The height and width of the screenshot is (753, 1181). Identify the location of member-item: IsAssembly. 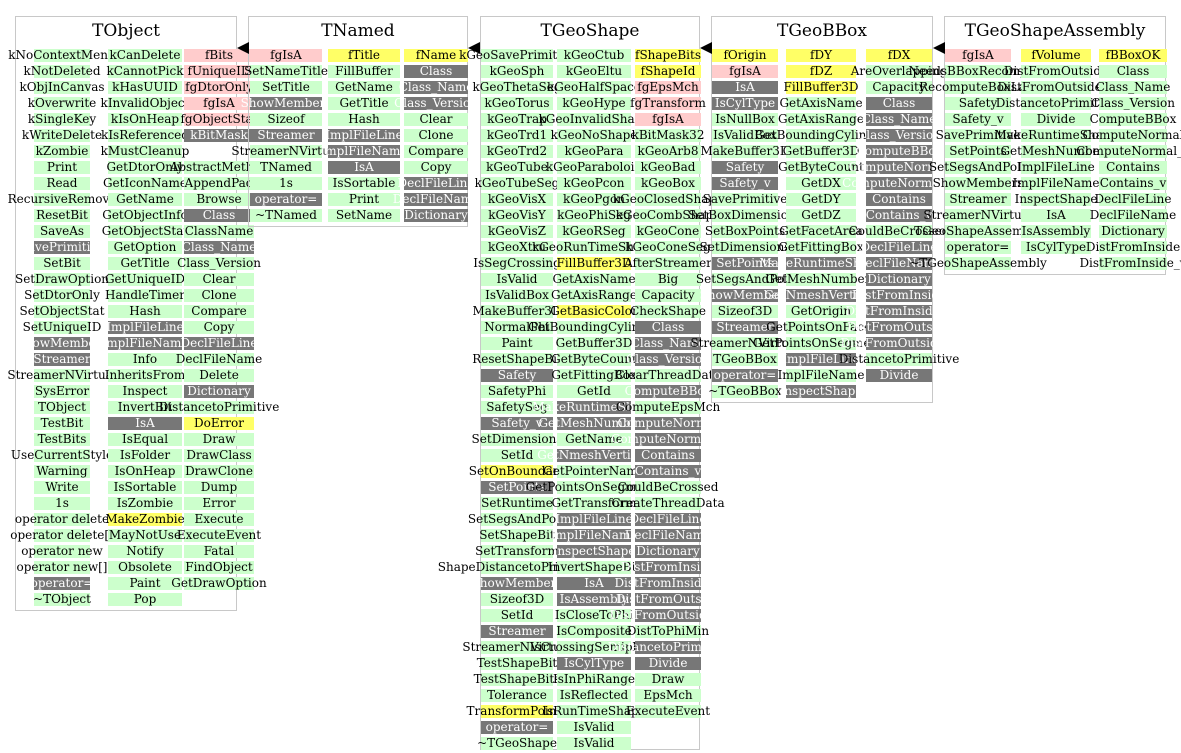
(1056, 231).